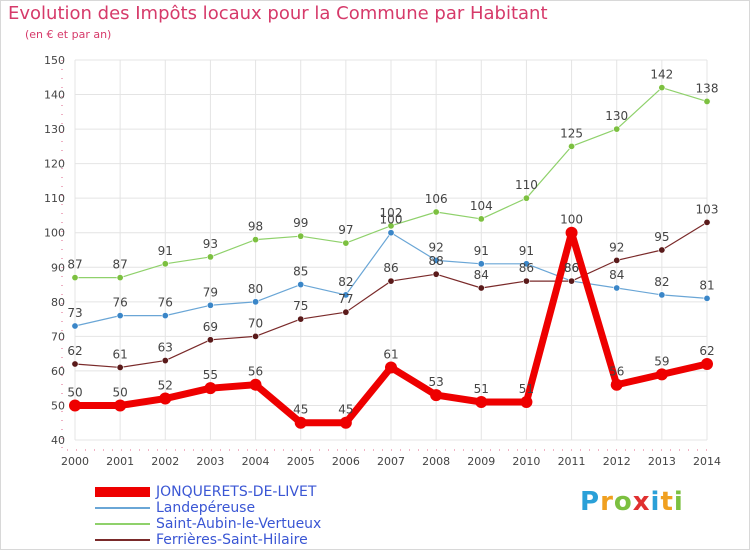 The height and width of the screenshot is (550, 750). Describe the element at coordinates (239, 524) in the screenshot. I see `legend-label: Saint-Aubin-le-Vertueux` at that location.